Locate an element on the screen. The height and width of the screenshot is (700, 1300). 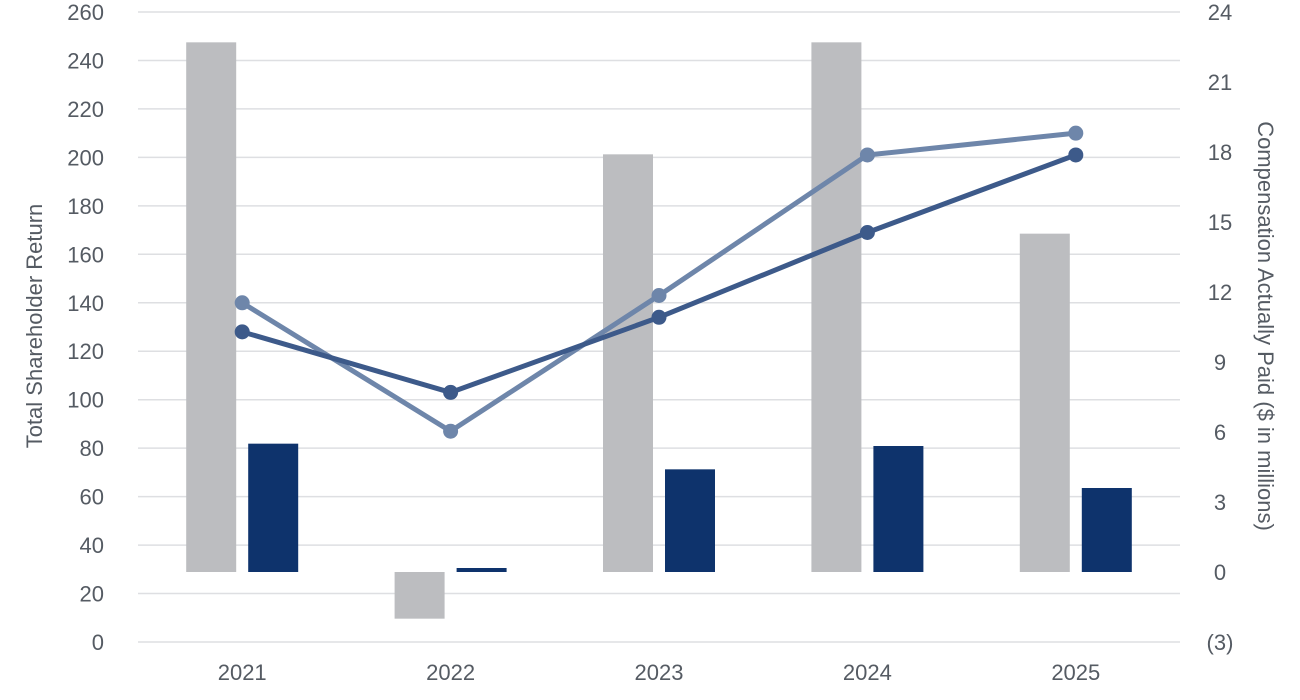
right-tick-label: 15 is located at coordinates (1220, 222).